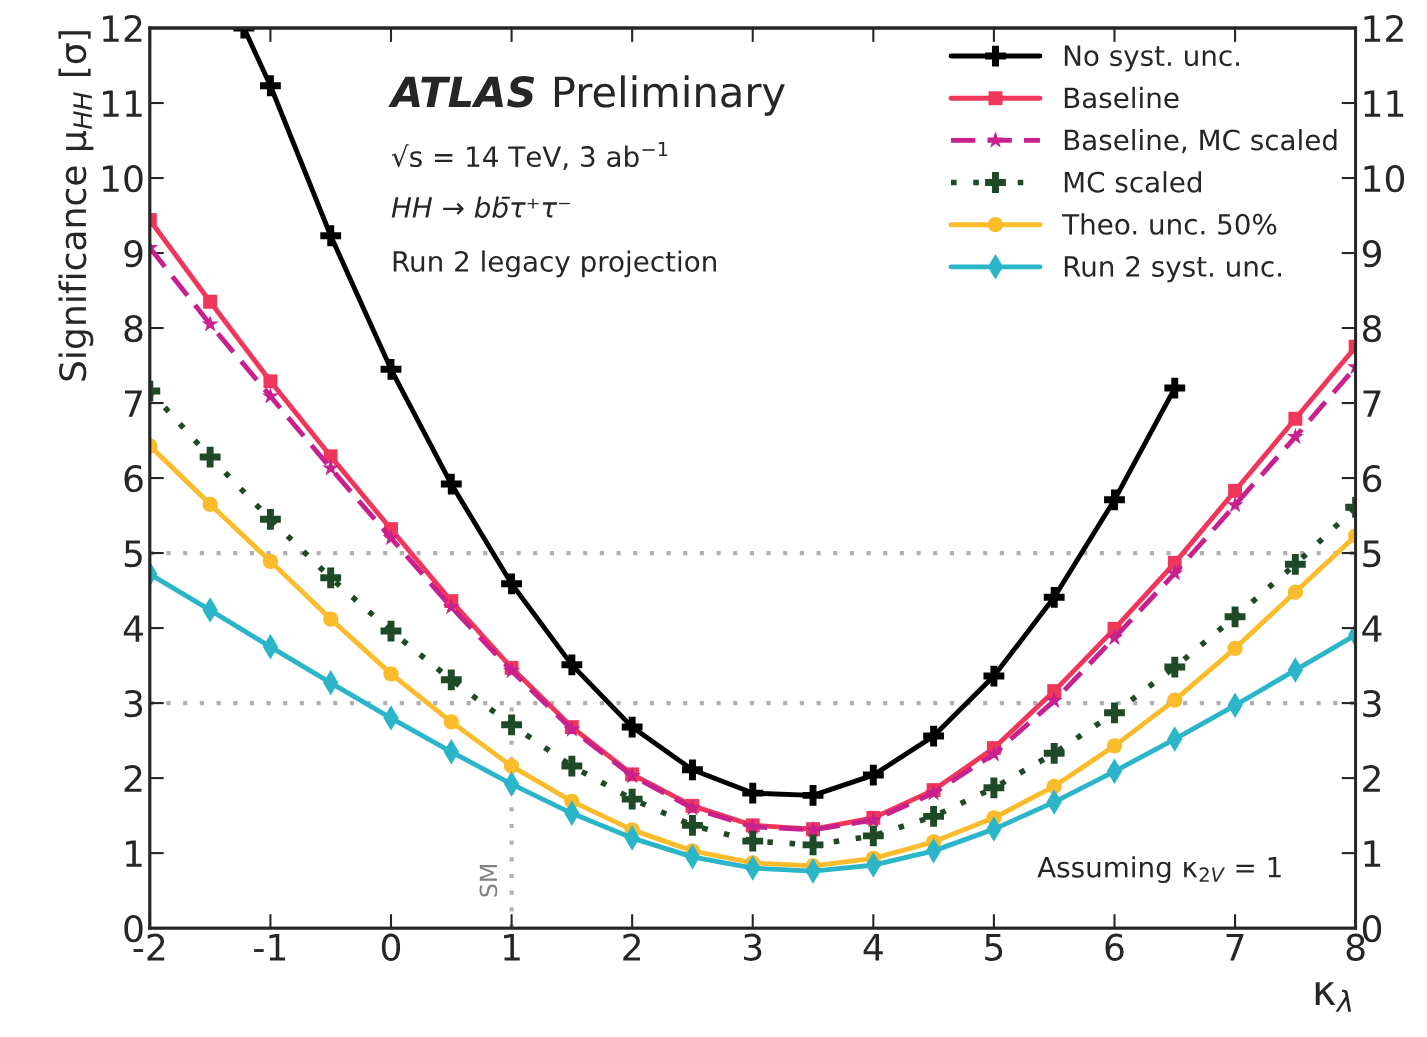 The image size is (1427, 1037). Describe the element at coordinates (632, 947) in the screenshot. I see `x-tick-label: 2` at that location.